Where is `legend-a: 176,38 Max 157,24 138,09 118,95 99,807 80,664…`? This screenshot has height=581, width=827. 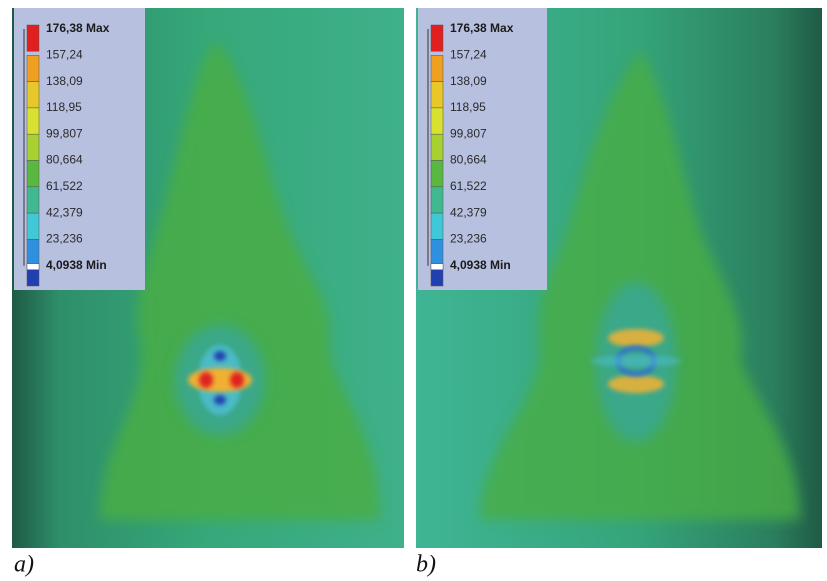
legend-a: 176,38 Max 157,24 138,09 118,95 99,807 80,664… is located at coordinates (79, 149).